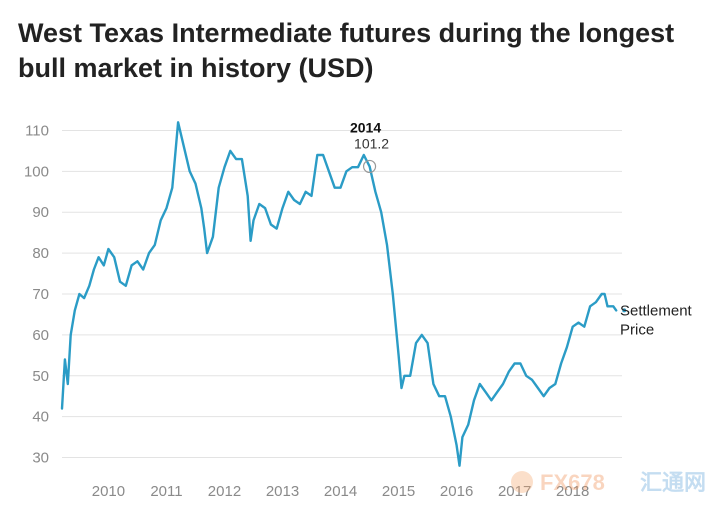  I want to click on y-tick-label: 60, so click(40, 335).